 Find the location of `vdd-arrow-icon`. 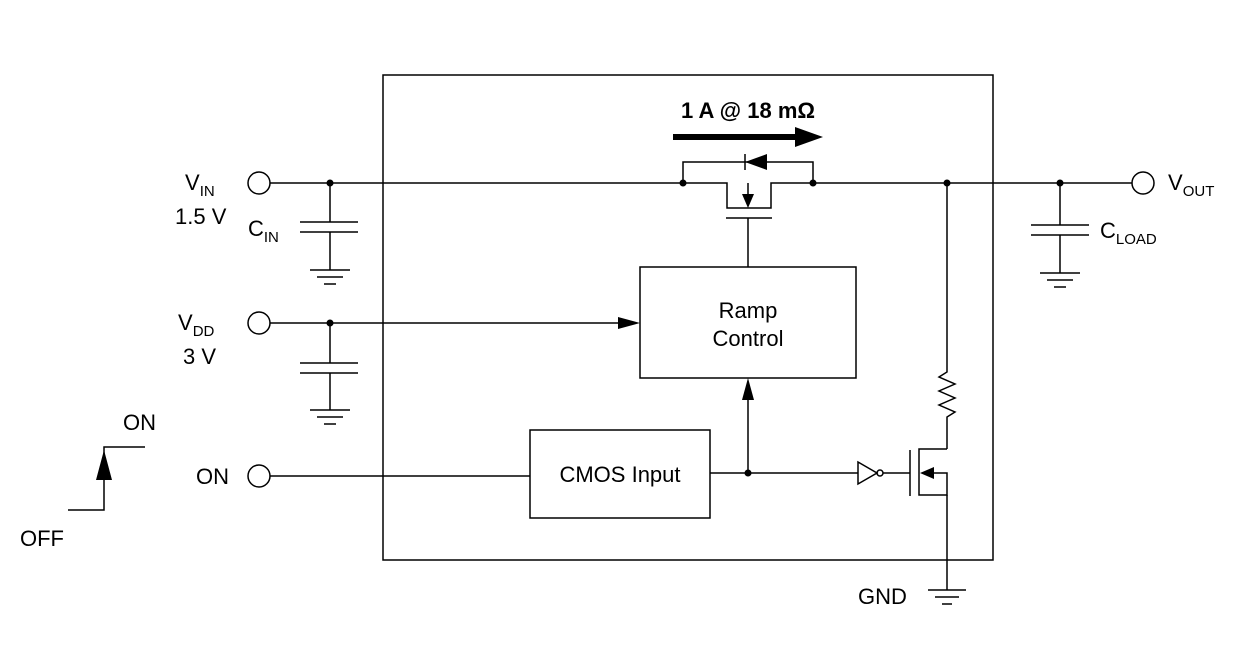

vdd-arrow-icon is located at coordinates (629, 323).